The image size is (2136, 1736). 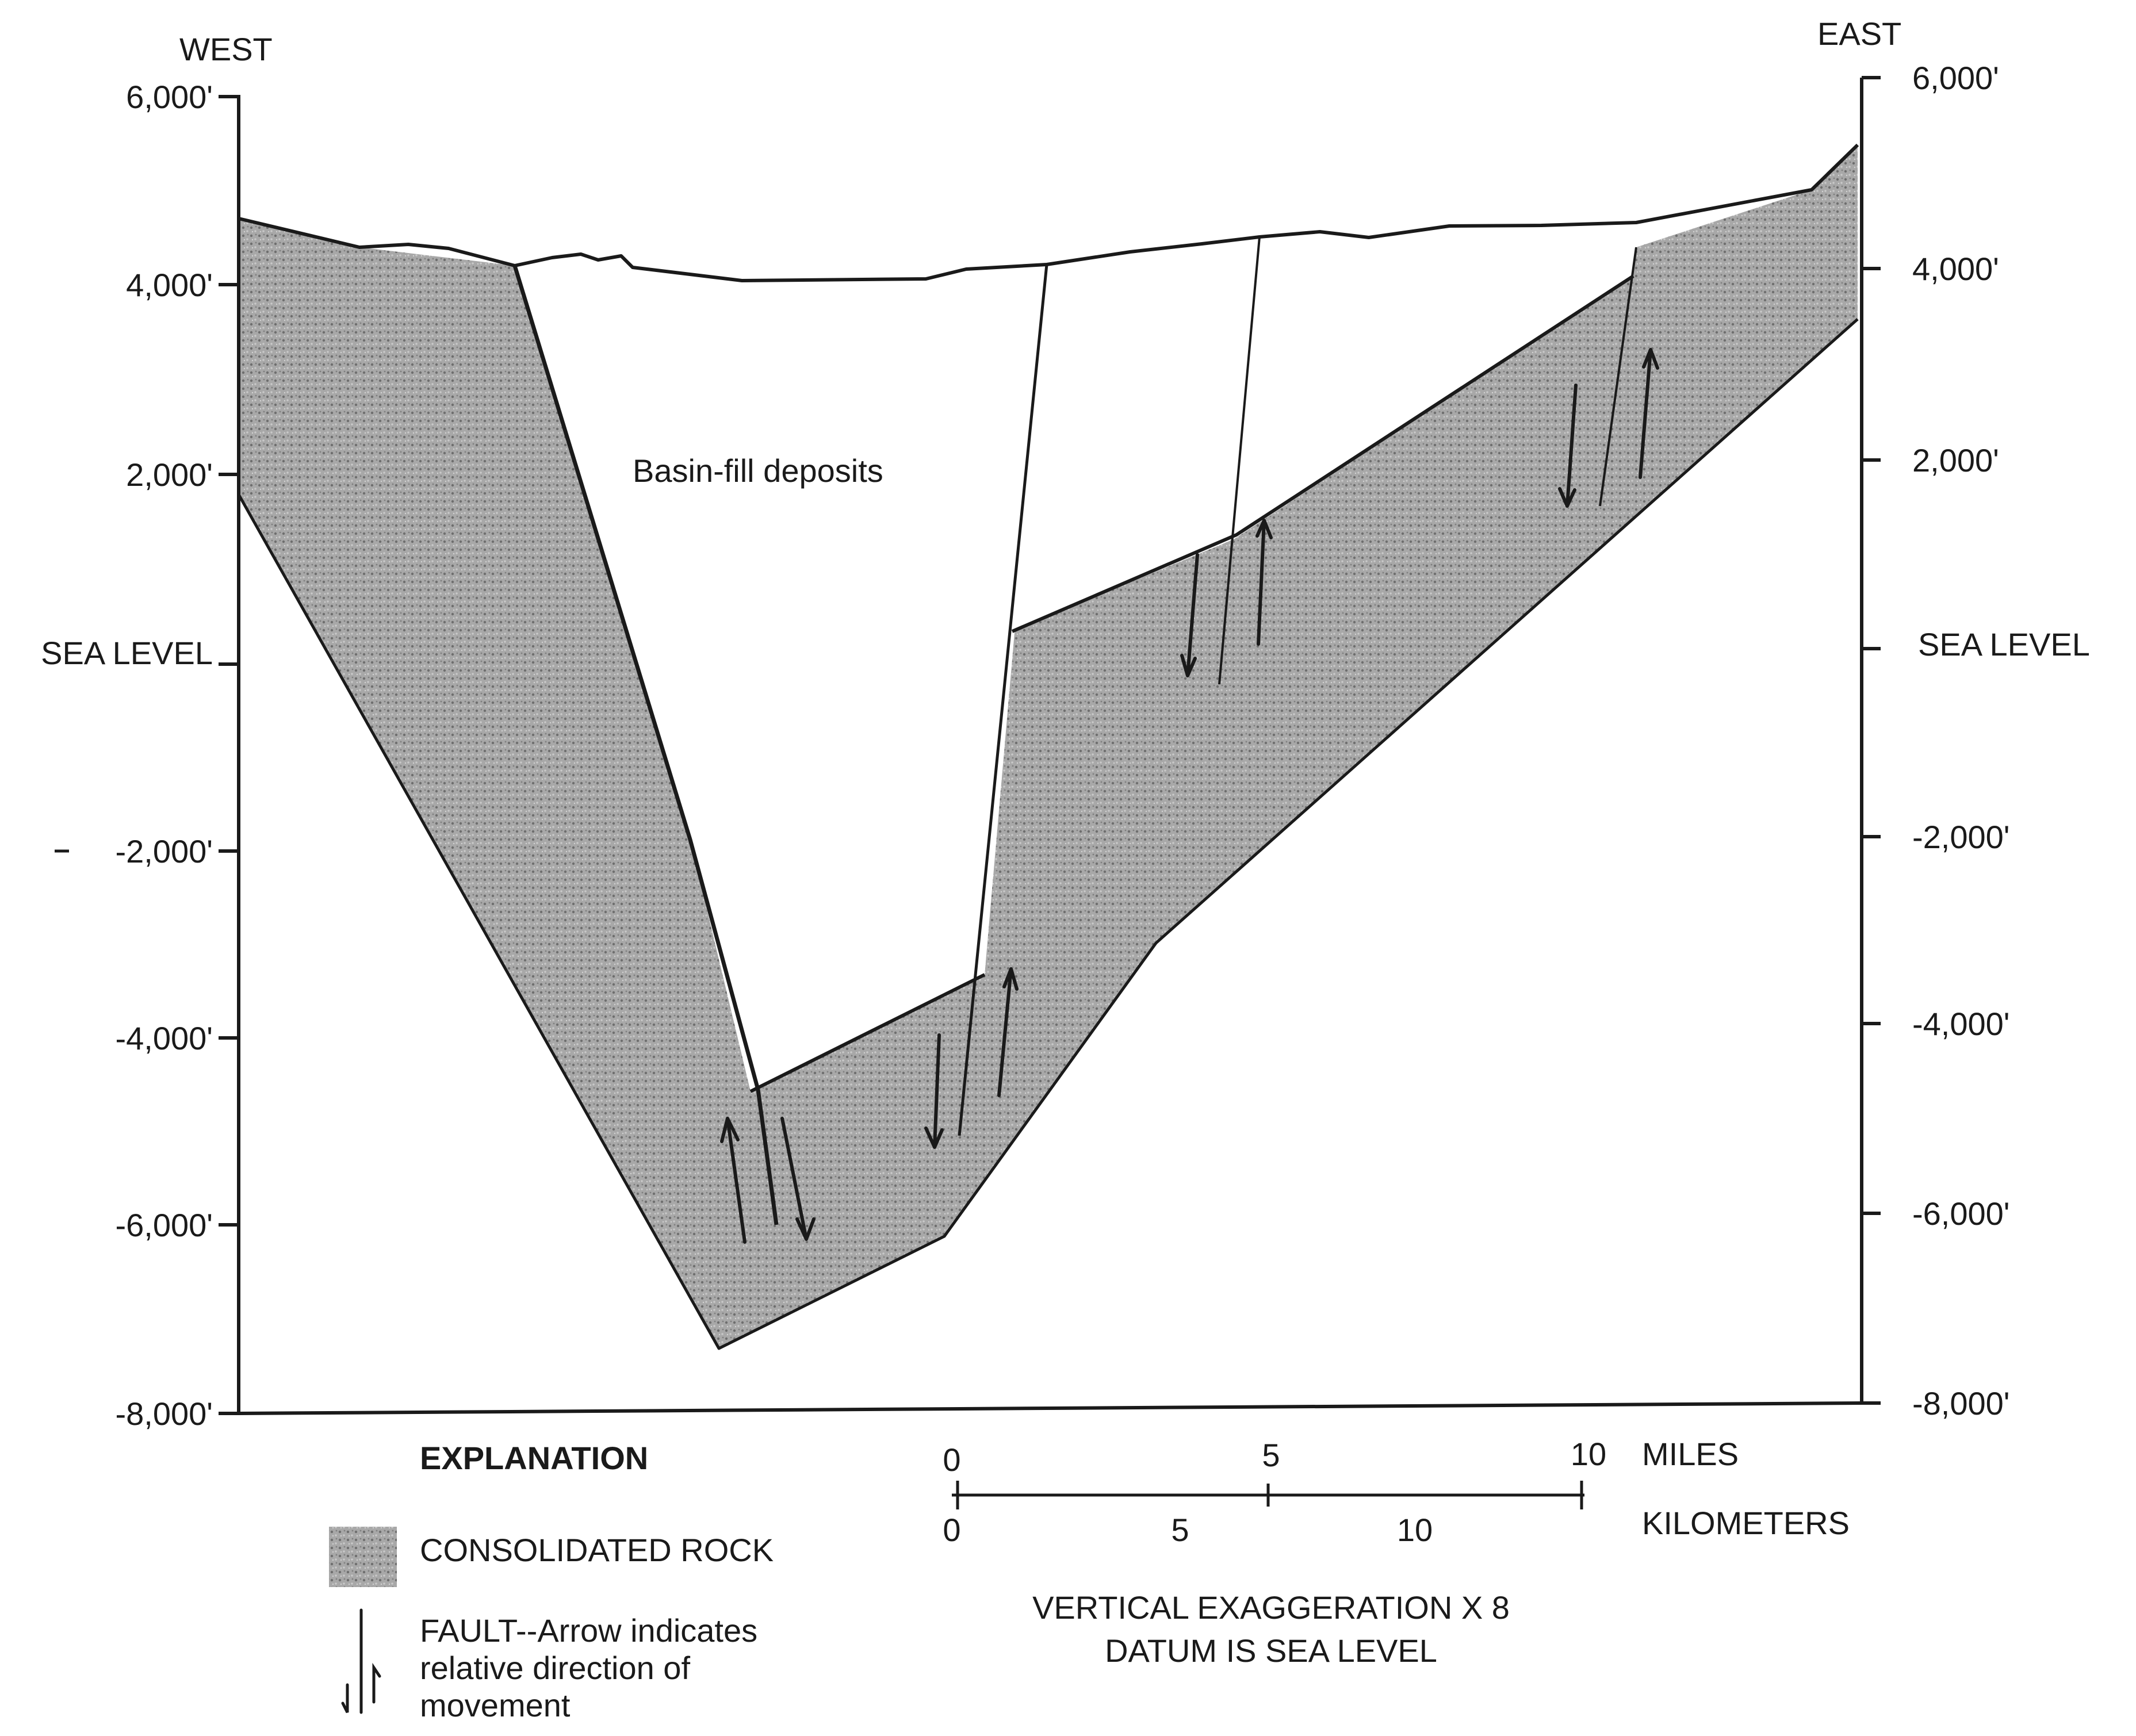 What do you see at coordinates (1690, 1454) in the screenshot?
I see `miles-unit-label: MILES` at bounding box center [1690, 1454].